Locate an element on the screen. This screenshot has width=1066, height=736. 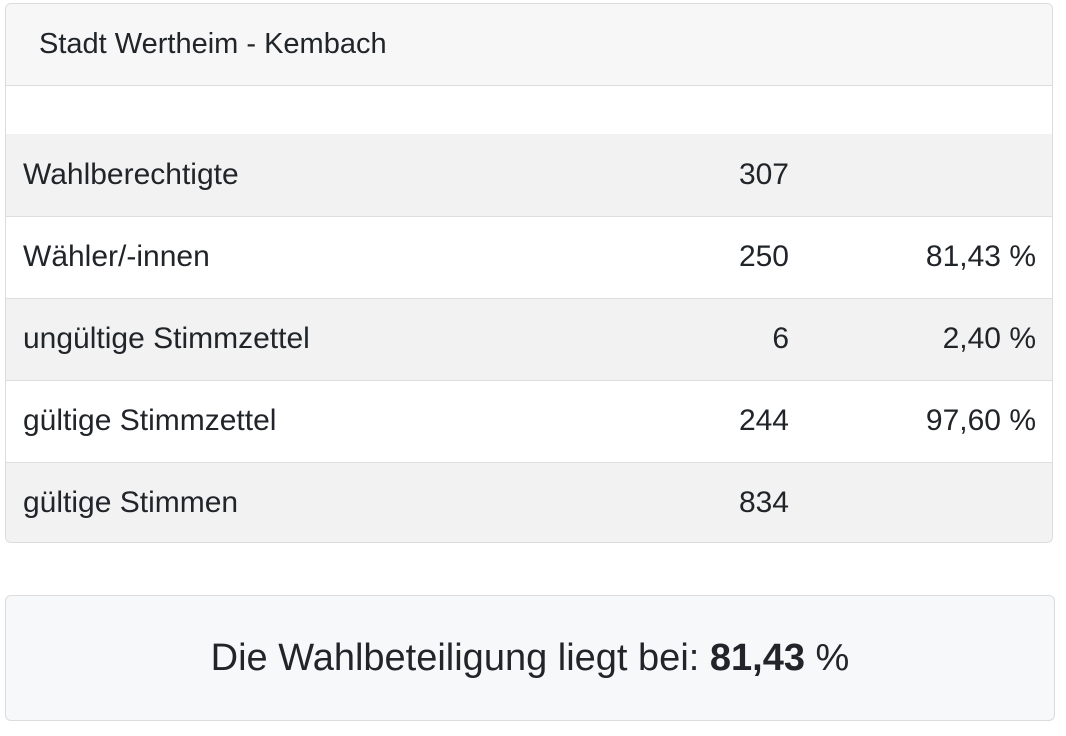
table-row-ungueltige-stimmzettel: ungültige Stimmzettel 6 2,40 % is located at coordinates (529, 338).